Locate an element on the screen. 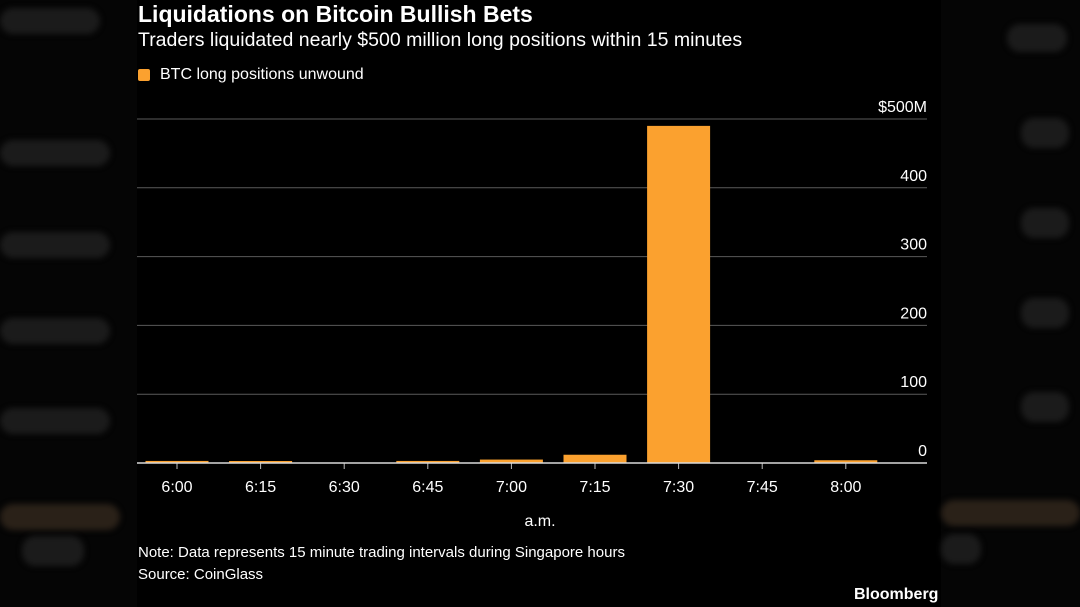 This screenshot has height=607, width=1080. right-background-panel is located at coordinates (1010, 303).